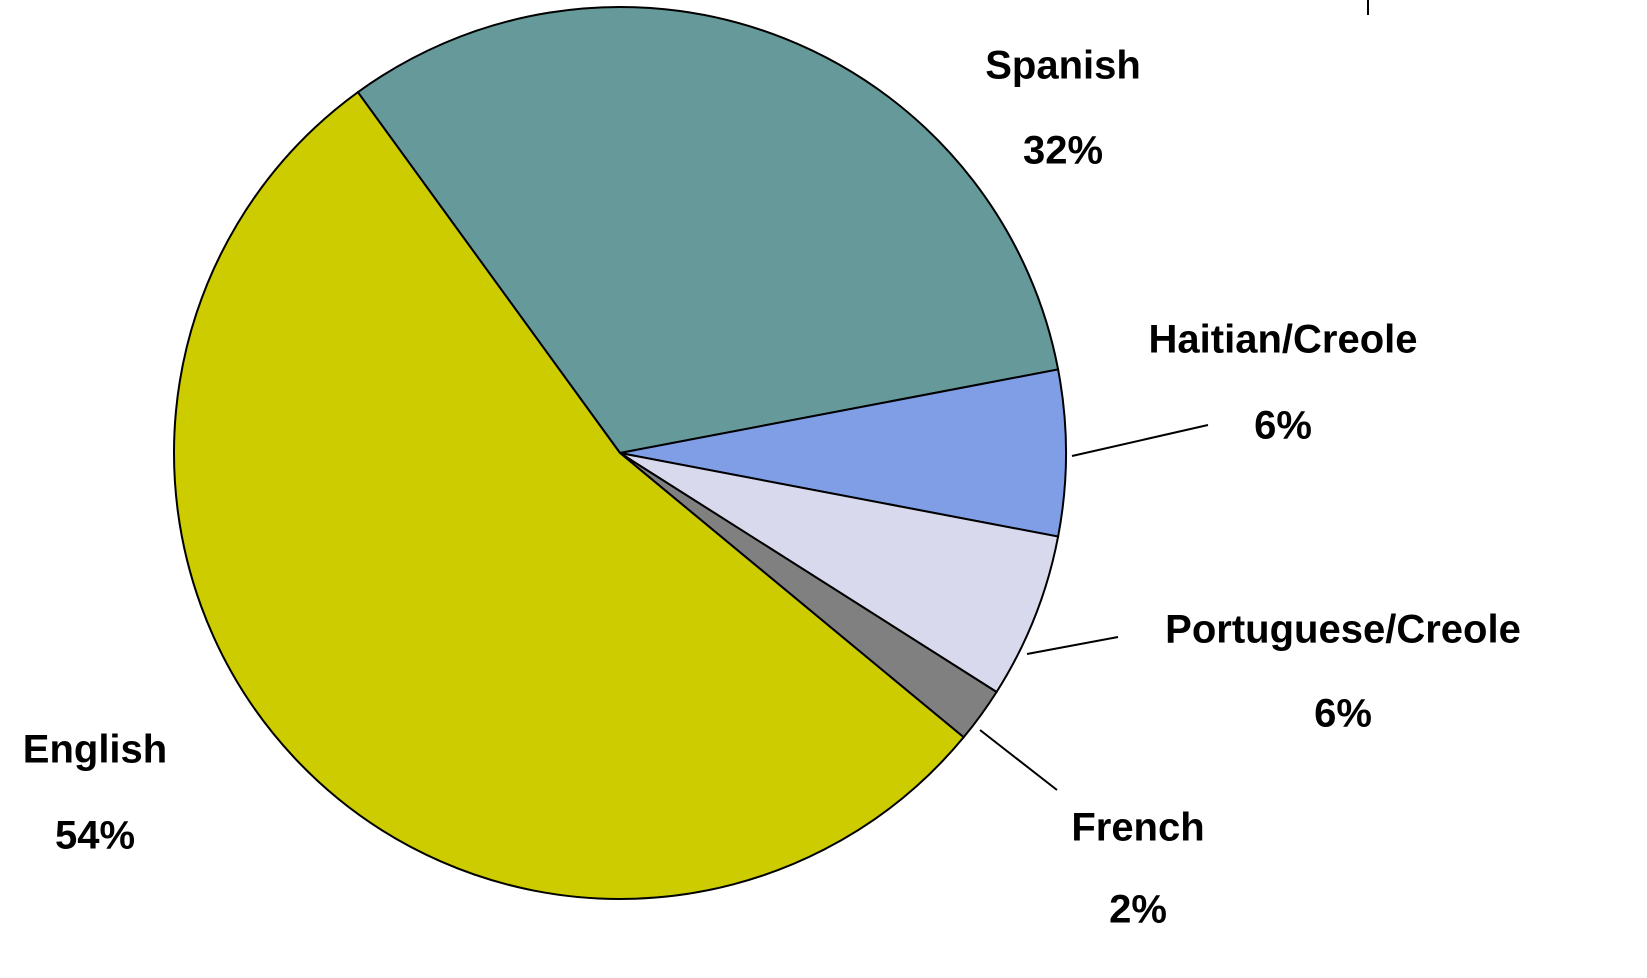 Image resolution: width=1647 pixels, height=978 pixels. I want to click on value-label: 2%, so click(1138, 910).